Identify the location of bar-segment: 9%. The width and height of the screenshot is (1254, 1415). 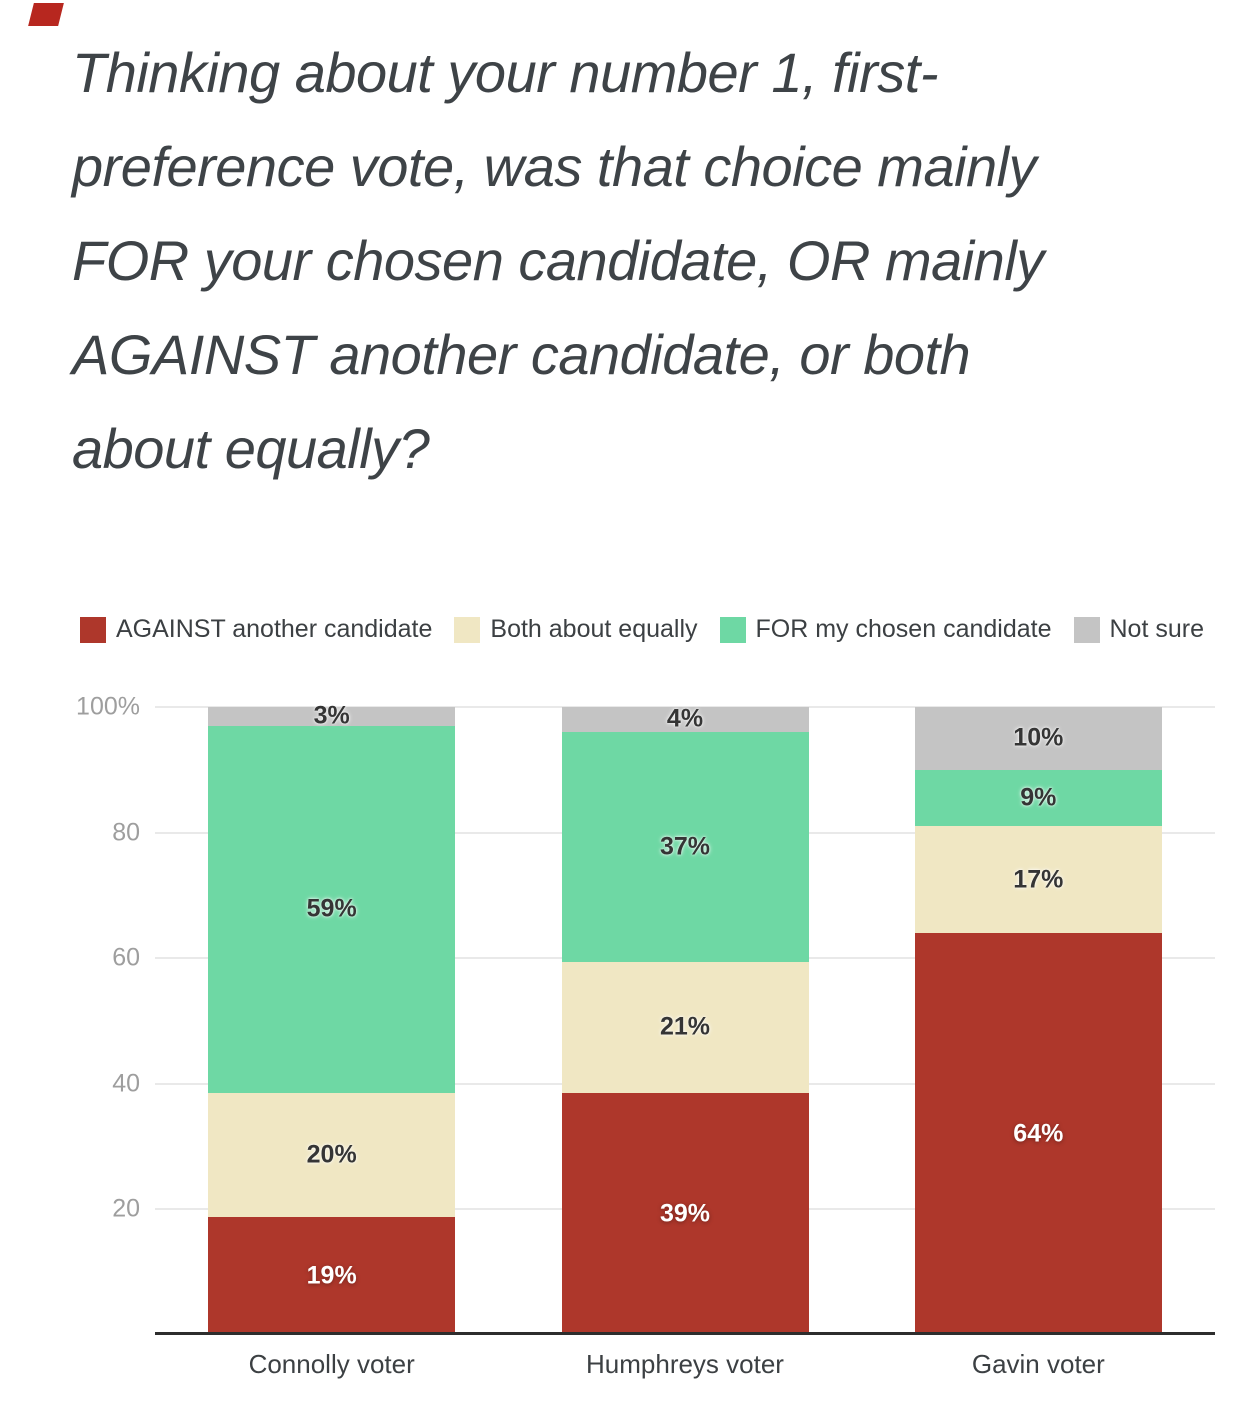
(1038, 798).